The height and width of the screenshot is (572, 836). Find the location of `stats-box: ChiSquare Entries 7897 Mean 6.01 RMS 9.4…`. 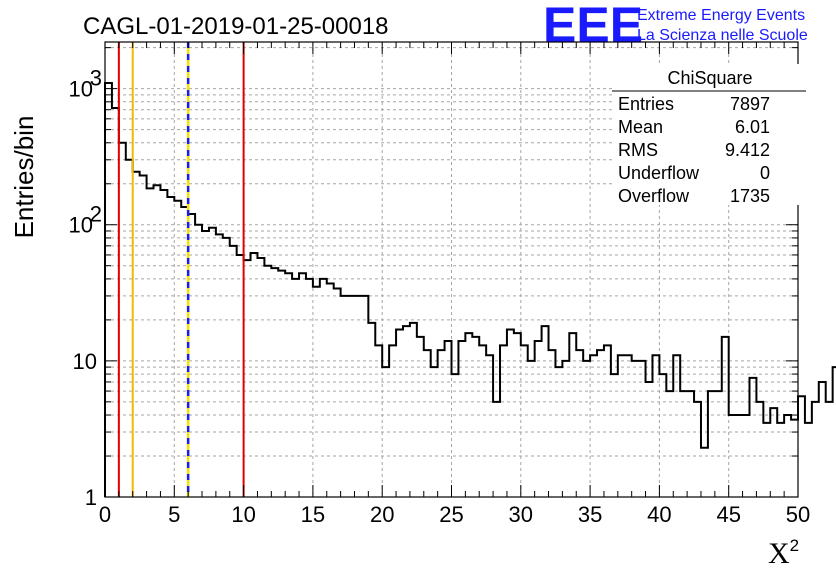

stats-box: ChiSquare Entries 7897 Mean 6.01 RMS 9.4… is located at coordinates (709, 135).